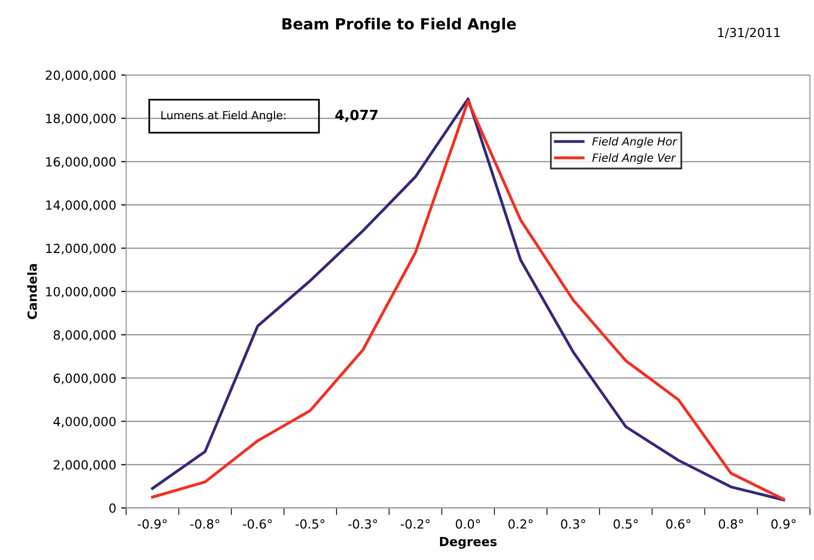 Image resolution: width=814 pixels, height=560 pixels. I want to click on y-tick-label: 4,000,000, so click(84, 422).